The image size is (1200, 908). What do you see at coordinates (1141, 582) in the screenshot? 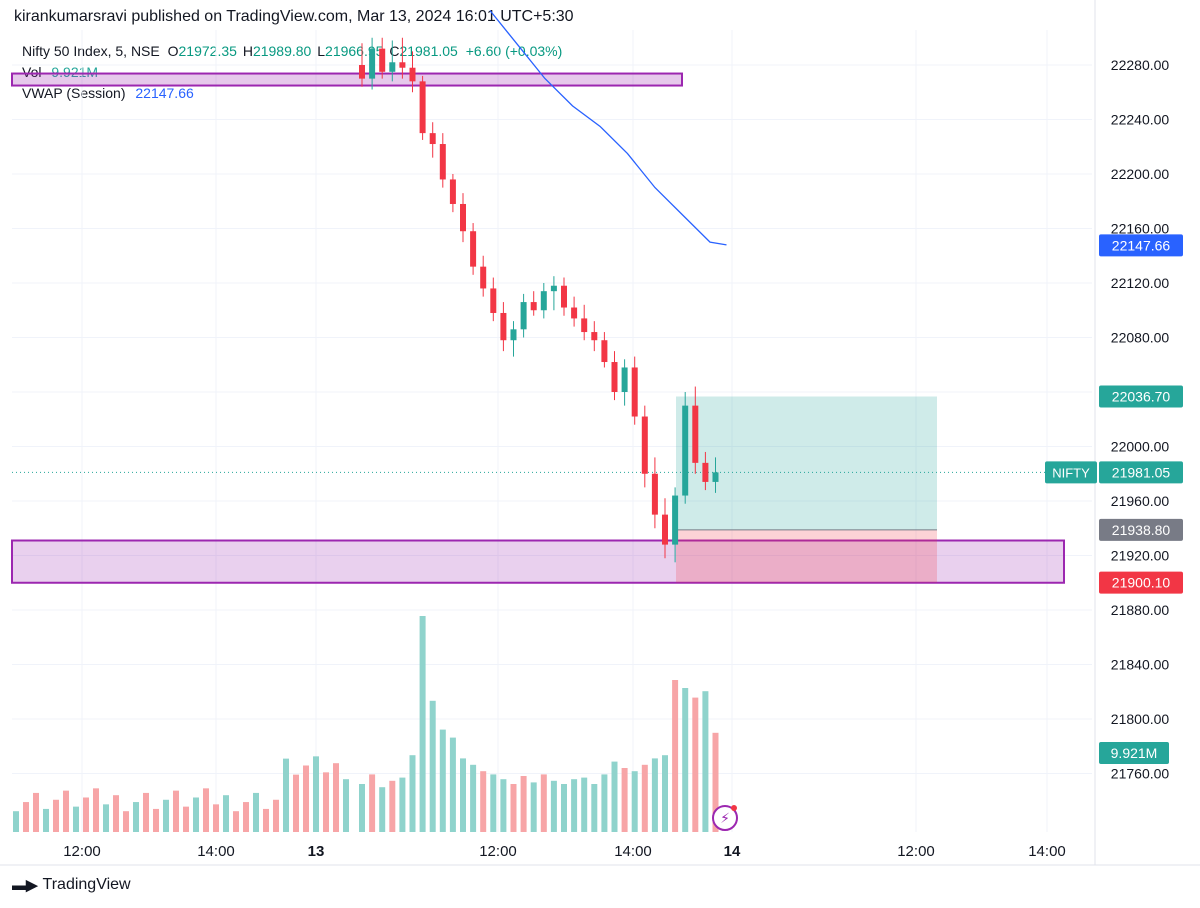
I see `stop-price-badge-bg` at bounding box center [1141, 582].